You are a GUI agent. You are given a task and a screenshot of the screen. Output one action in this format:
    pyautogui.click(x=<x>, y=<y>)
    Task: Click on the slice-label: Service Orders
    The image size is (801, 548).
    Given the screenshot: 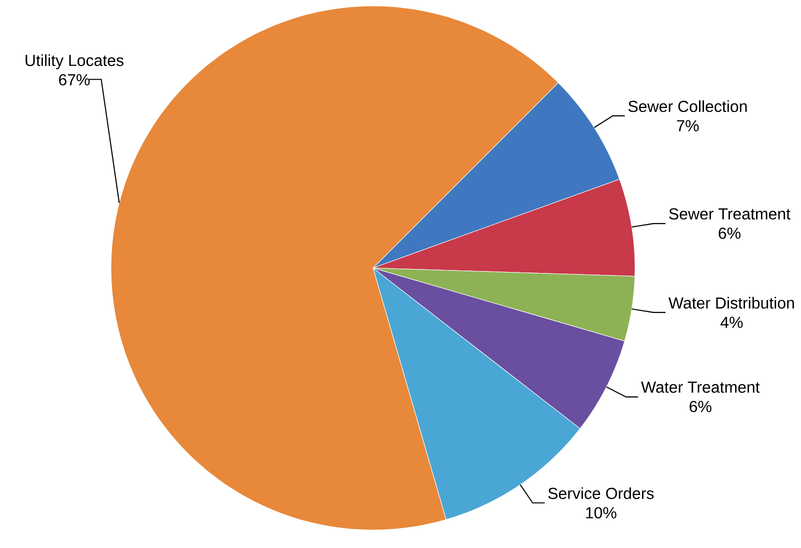 What is the action you would take?
    pyautogui.click(x=601, y=493)
    